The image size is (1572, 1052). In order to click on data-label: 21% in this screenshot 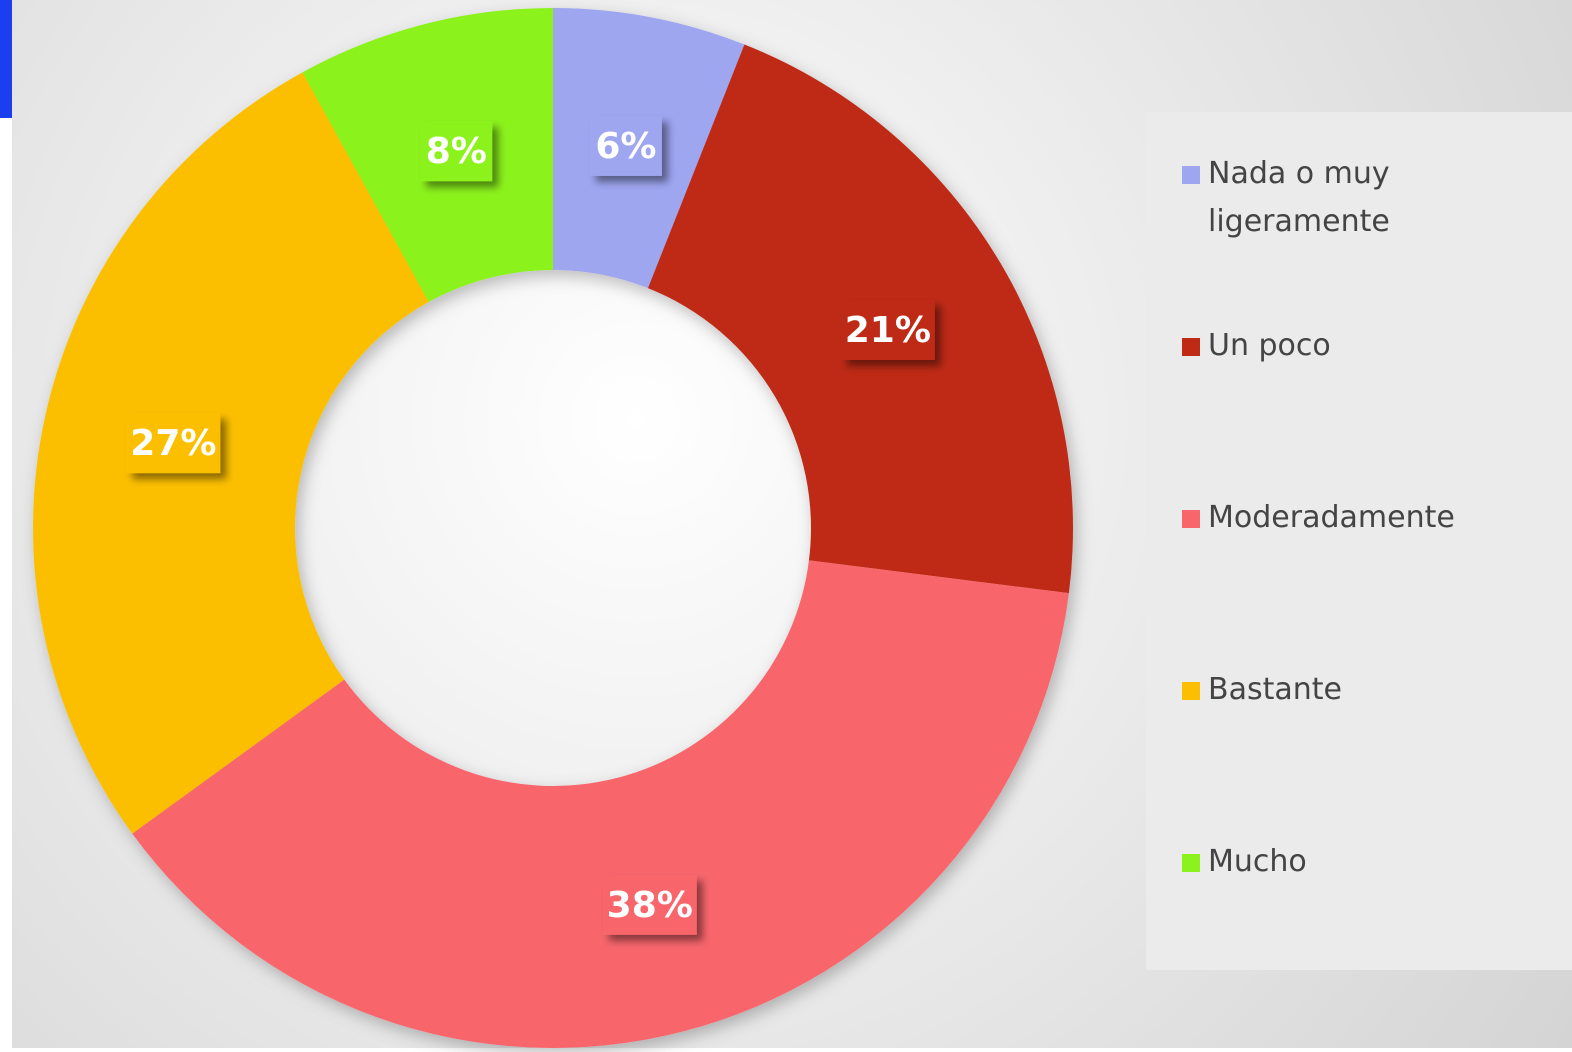, I will do `click(888, 330)`.